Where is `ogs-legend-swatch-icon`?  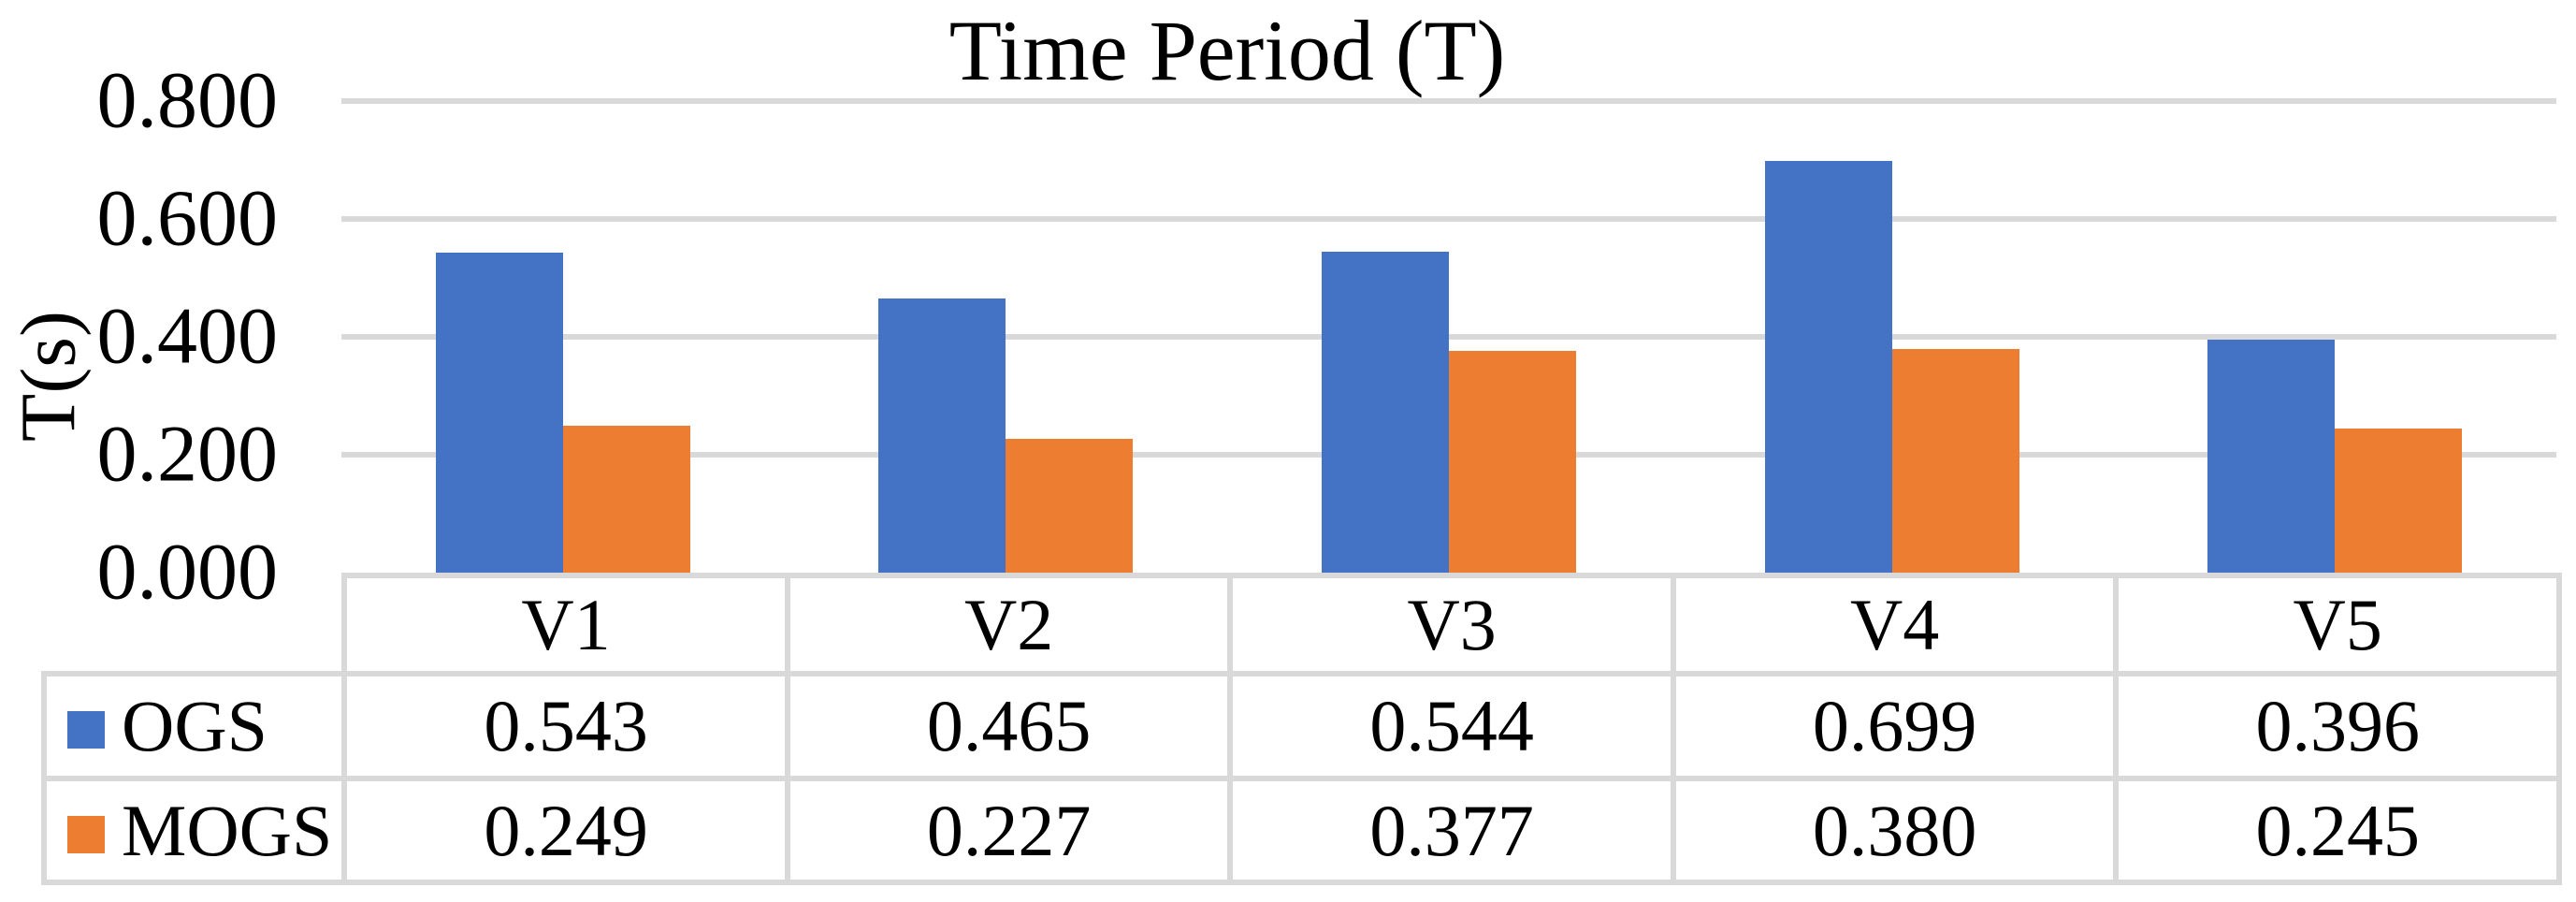 ogs-legend-swatch-icon is located at coordinates (86, 730).